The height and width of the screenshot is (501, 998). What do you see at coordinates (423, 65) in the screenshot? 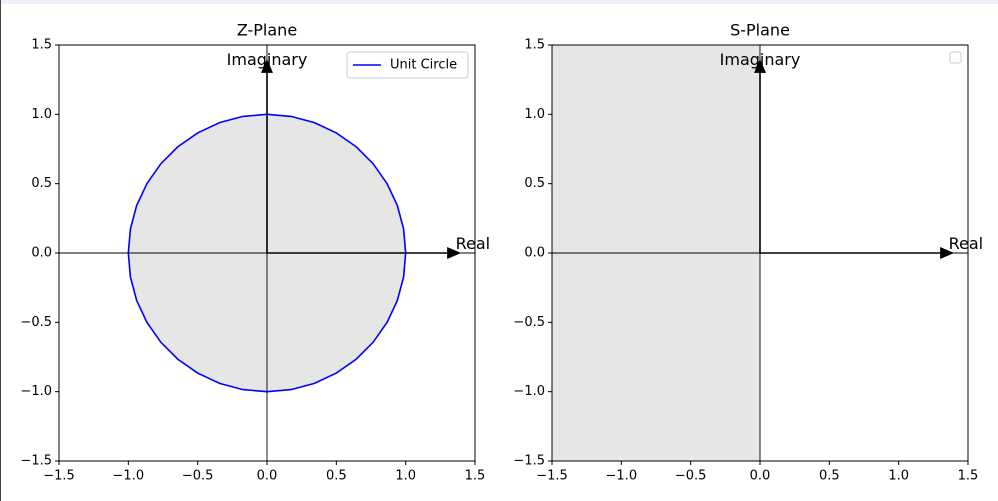
I see `legend-label: Unit Circle` at bounding box center [423, 65].